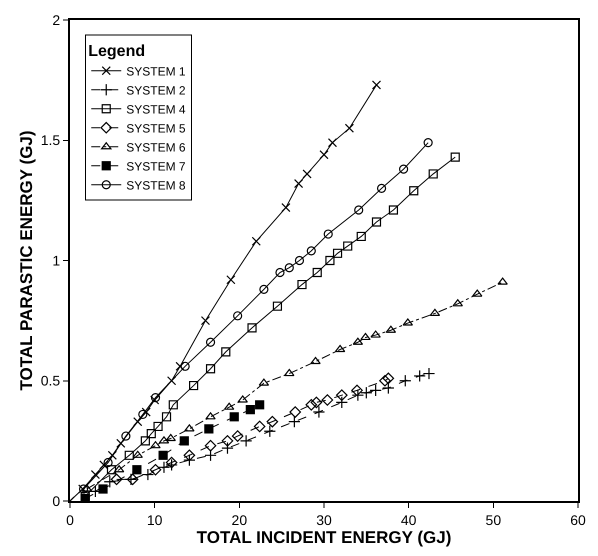  What do you see at coordinates (56, 20) in the screenshot?
I see `y-tick-label: 2` at bounding box center [56, 20].